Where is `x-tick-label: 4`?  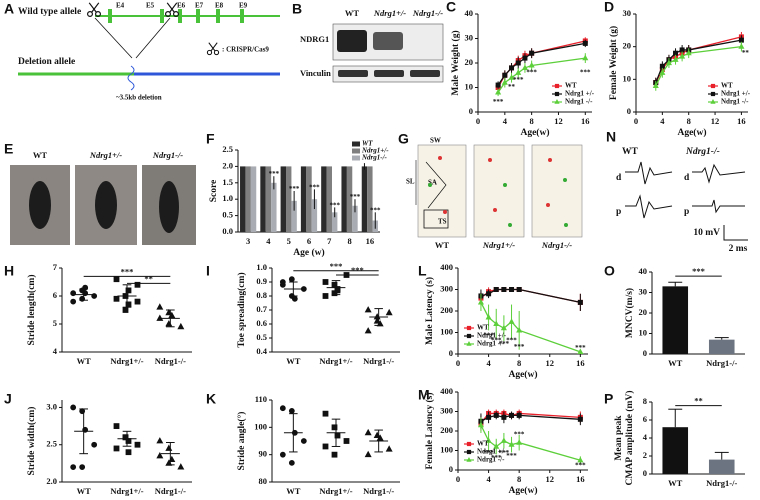
x-tick-label: 4 is located at coordinates (662, 121).